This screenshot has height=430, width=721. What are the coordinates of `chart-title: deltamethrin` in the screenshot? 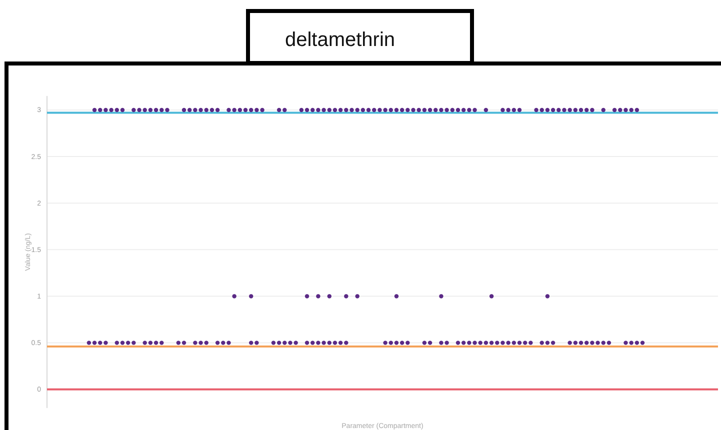 It's located at (340, 40).